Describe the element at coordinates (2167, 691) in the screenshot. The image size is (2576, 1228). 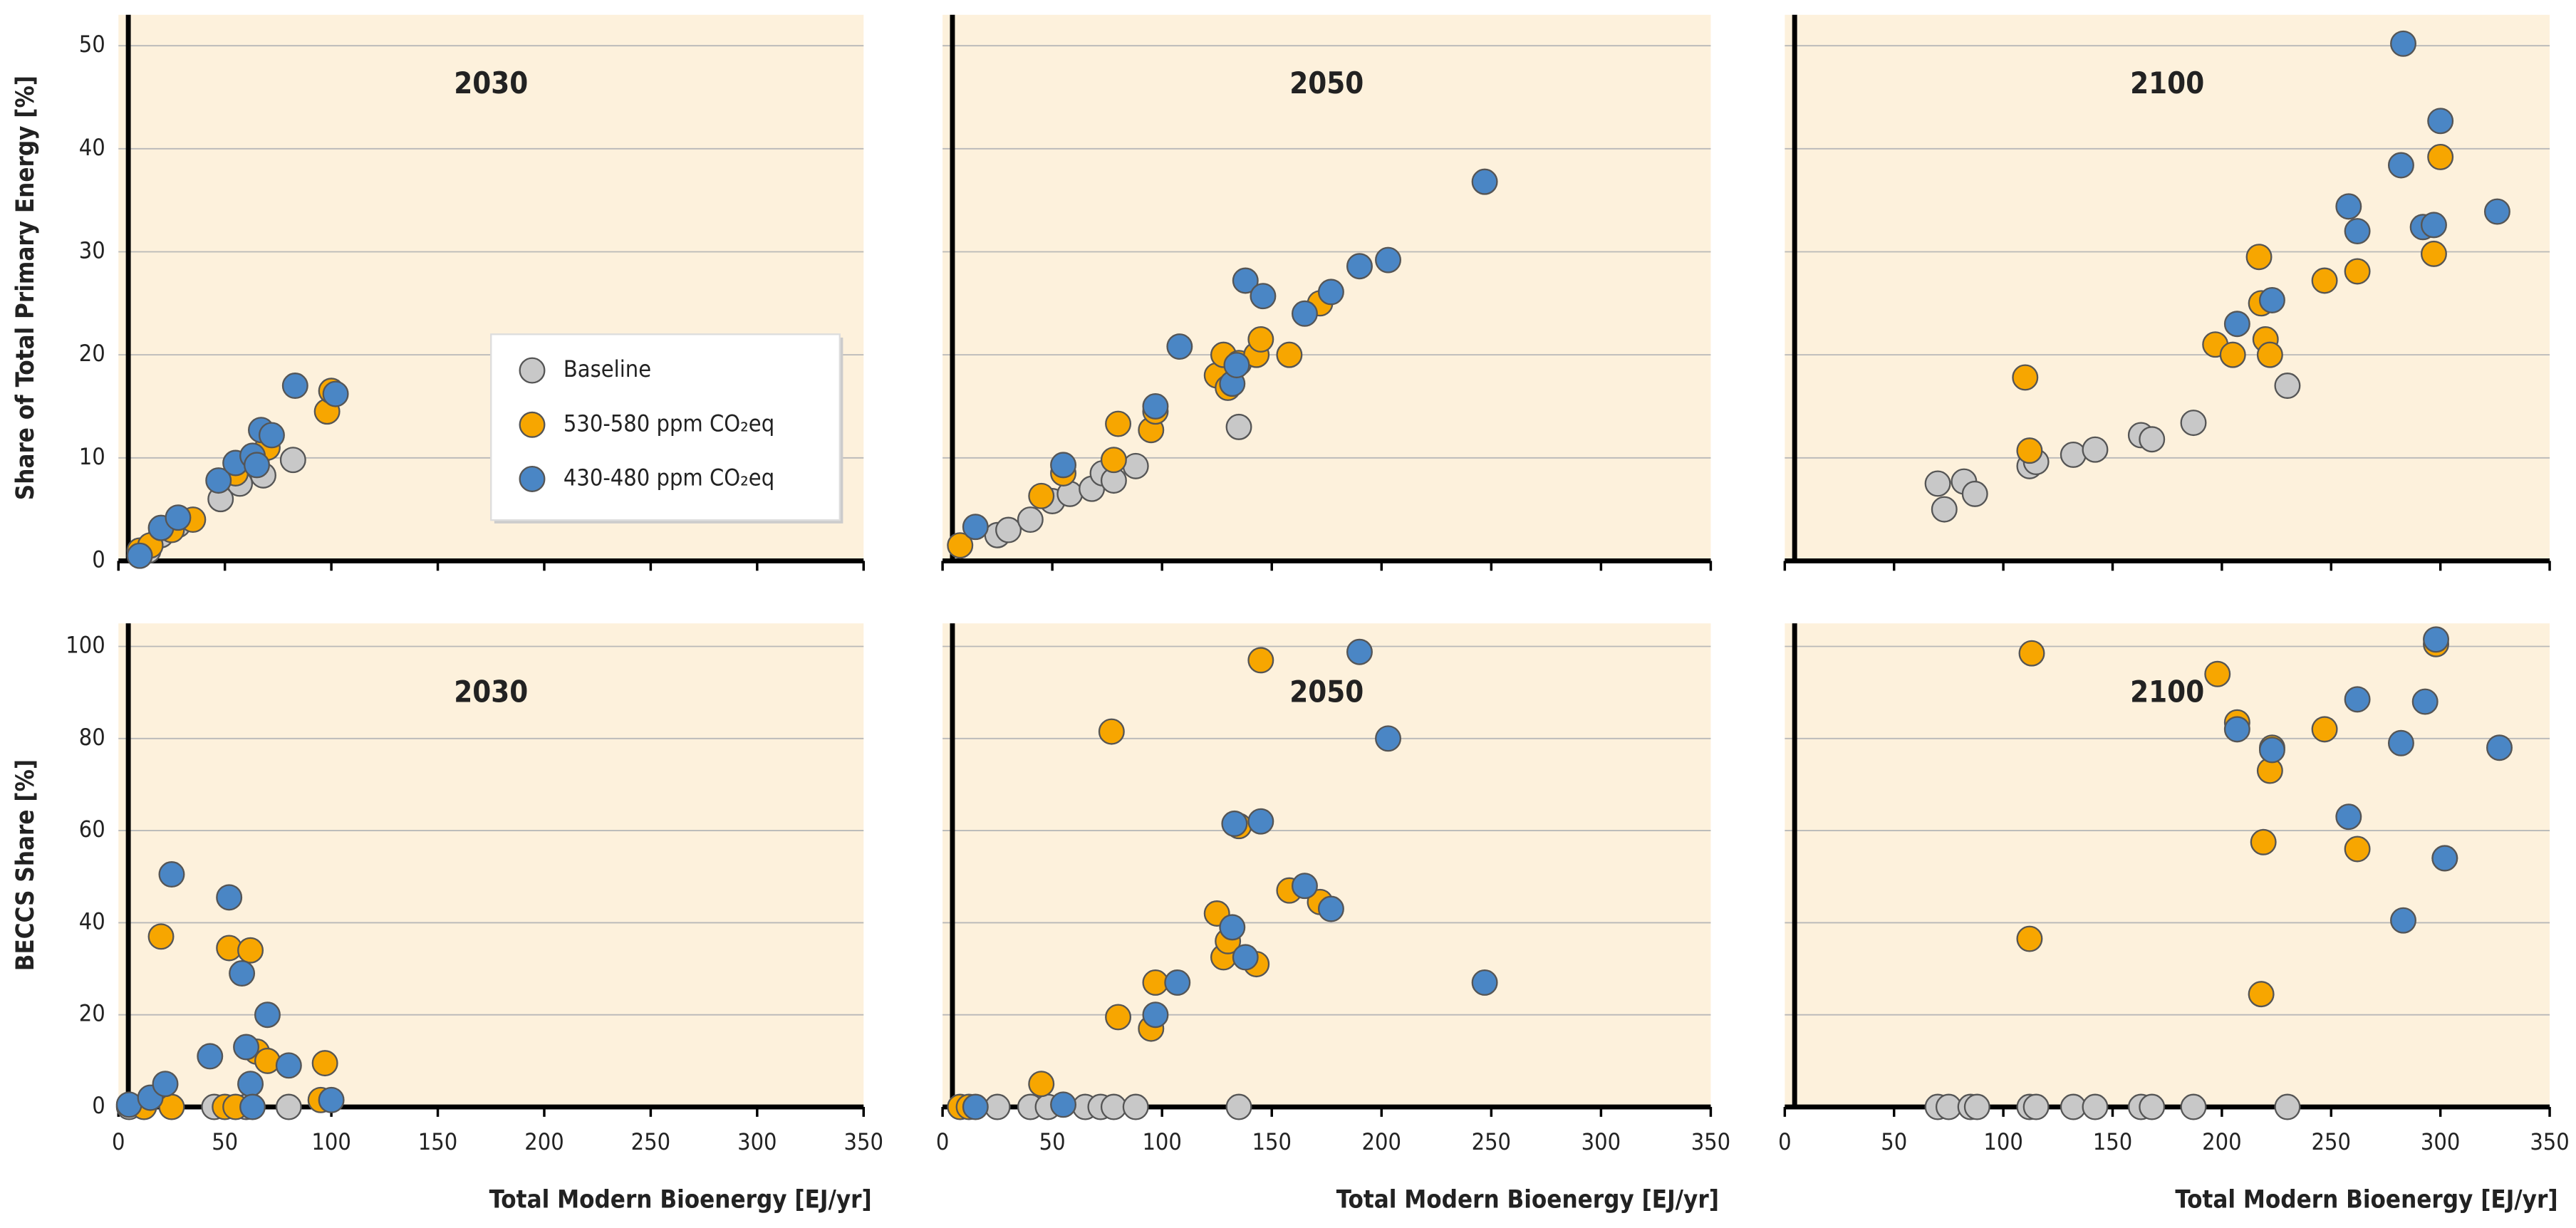
I see `panel-title: 2100` at that location.